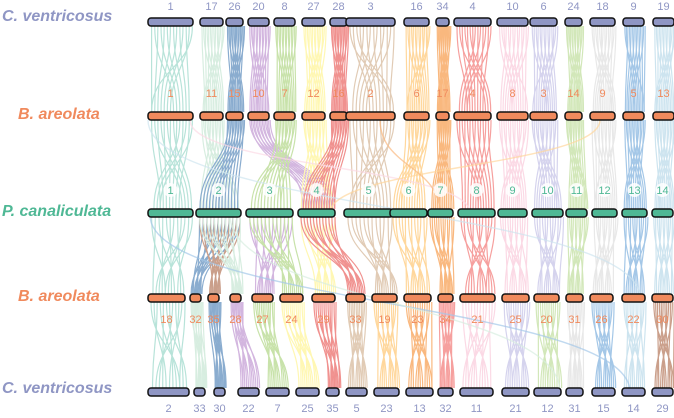  What do you see at coordinates (445, 409) in the screenshot?
I see `chromosome-label: 32` at bounding box center [445, 409].